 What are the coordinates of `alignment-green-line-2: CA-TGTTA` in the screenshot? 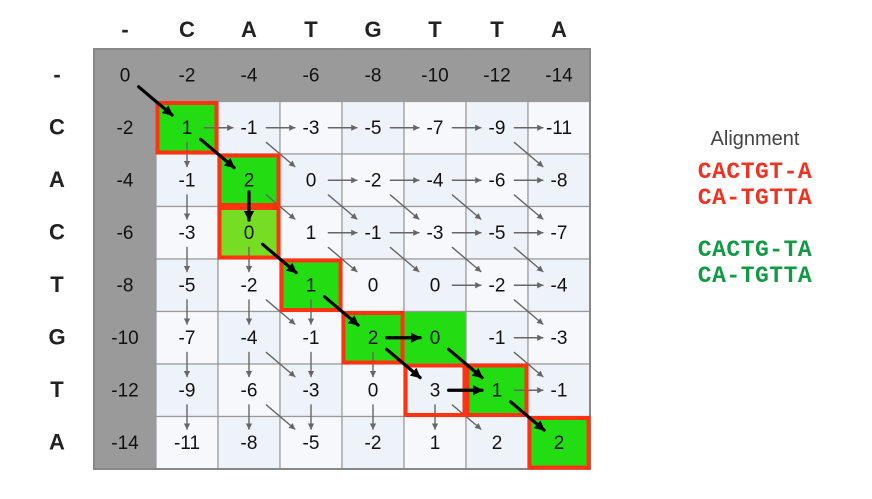 It's located at (755, 276).